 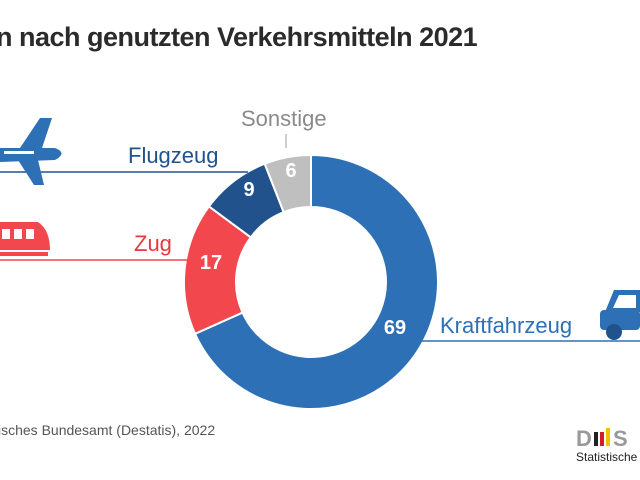 What do you see at coordinates (248, 190) in the screenshot?
I see `value-flugzeug: 9` at bounding box center [248, 190].